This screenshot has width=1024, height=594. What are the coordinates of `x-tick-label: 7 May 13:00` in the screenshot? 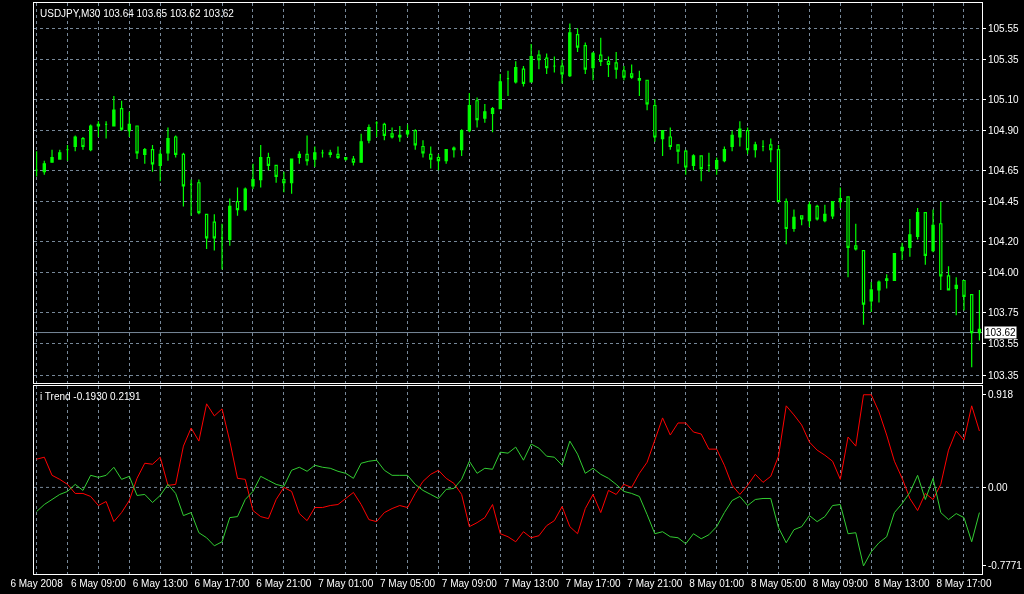 It's located at (531, 583).